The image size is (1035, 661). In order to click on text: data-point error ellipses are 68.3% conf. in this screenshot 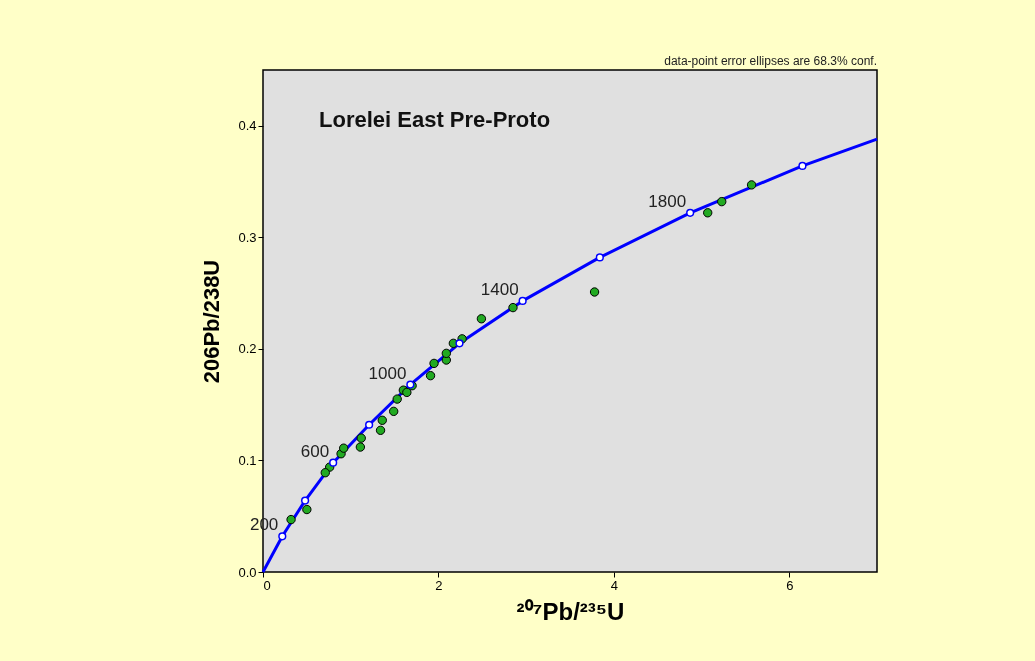, I will do `click(770, 61)`.